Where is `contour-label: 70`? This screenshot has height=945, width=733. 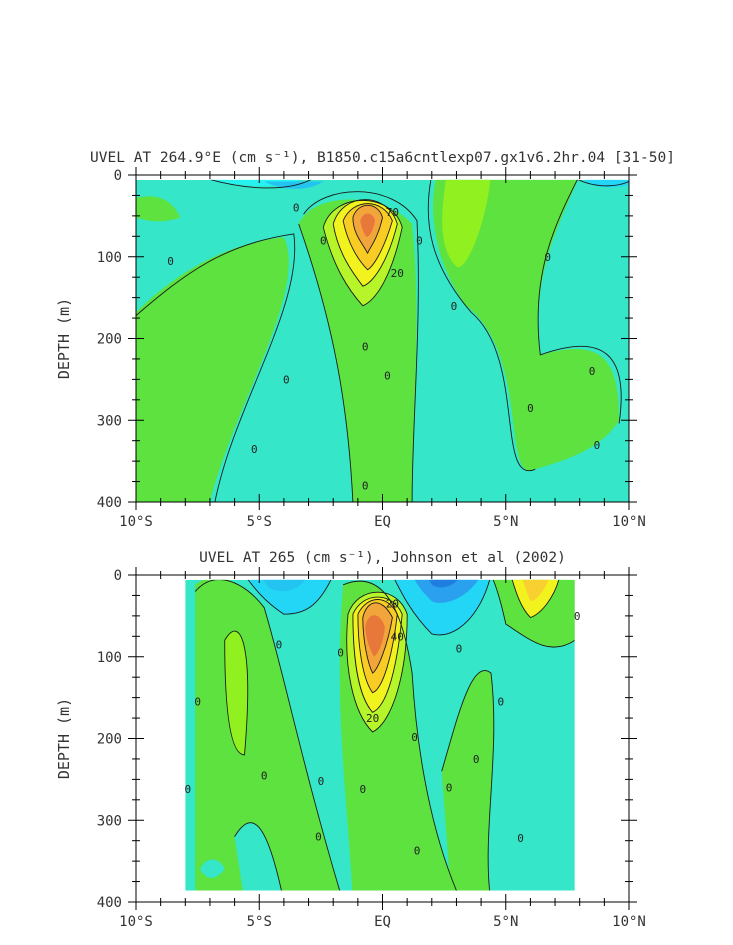
contour-label: 70 is located at coordinates (392, 212).